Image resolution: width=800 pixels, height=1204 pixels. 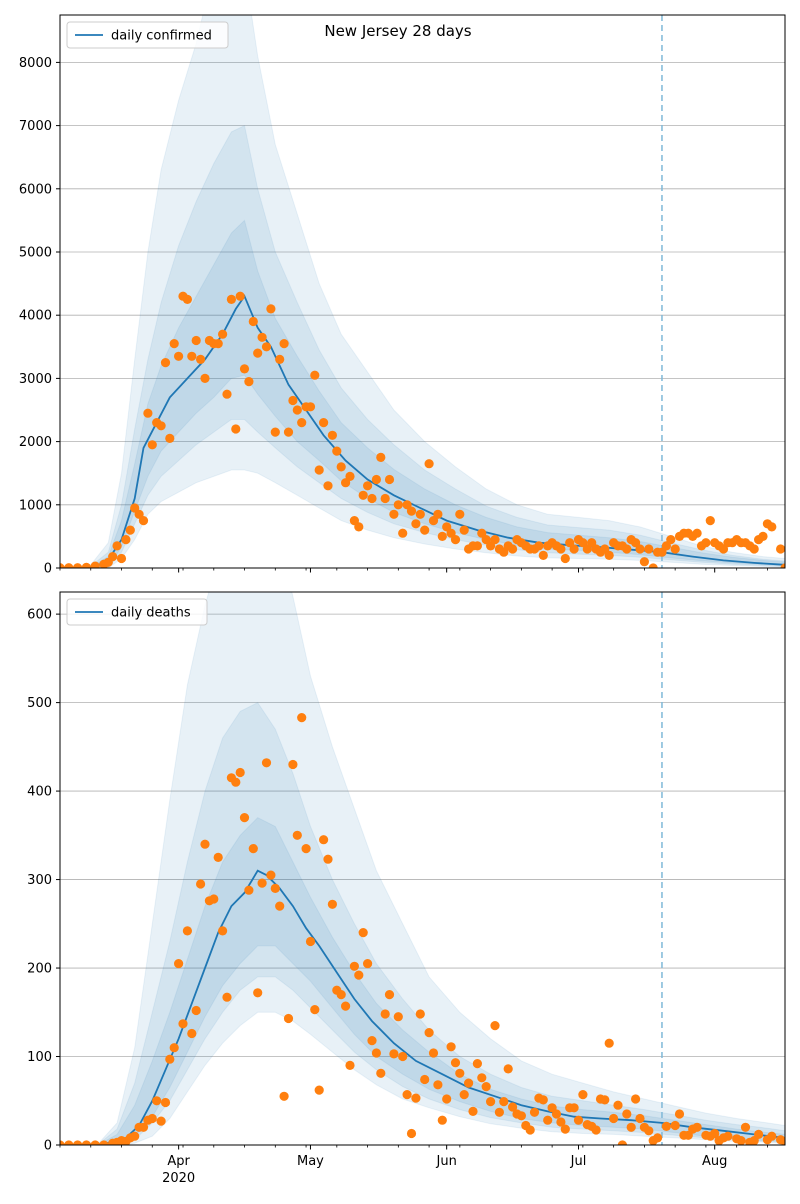 I want to click on y-tick-label: 0, so click(x=48, y=569).